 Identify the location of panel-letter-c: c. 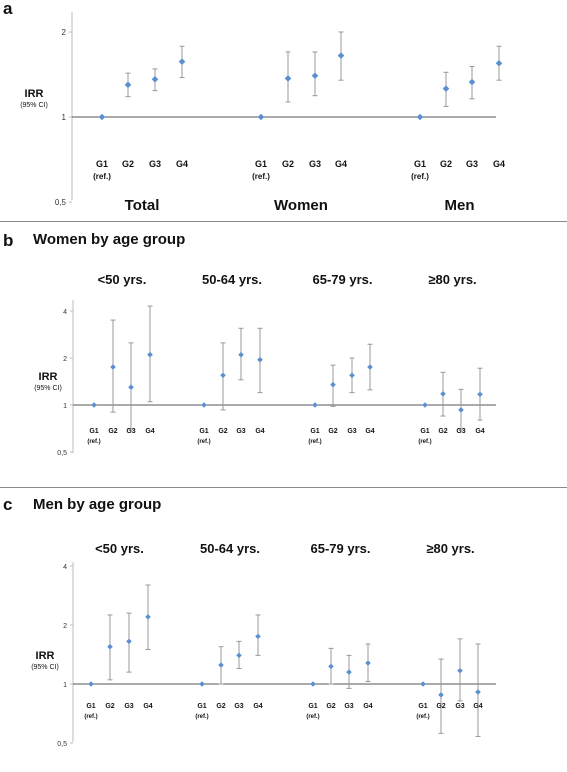
(7, 504).